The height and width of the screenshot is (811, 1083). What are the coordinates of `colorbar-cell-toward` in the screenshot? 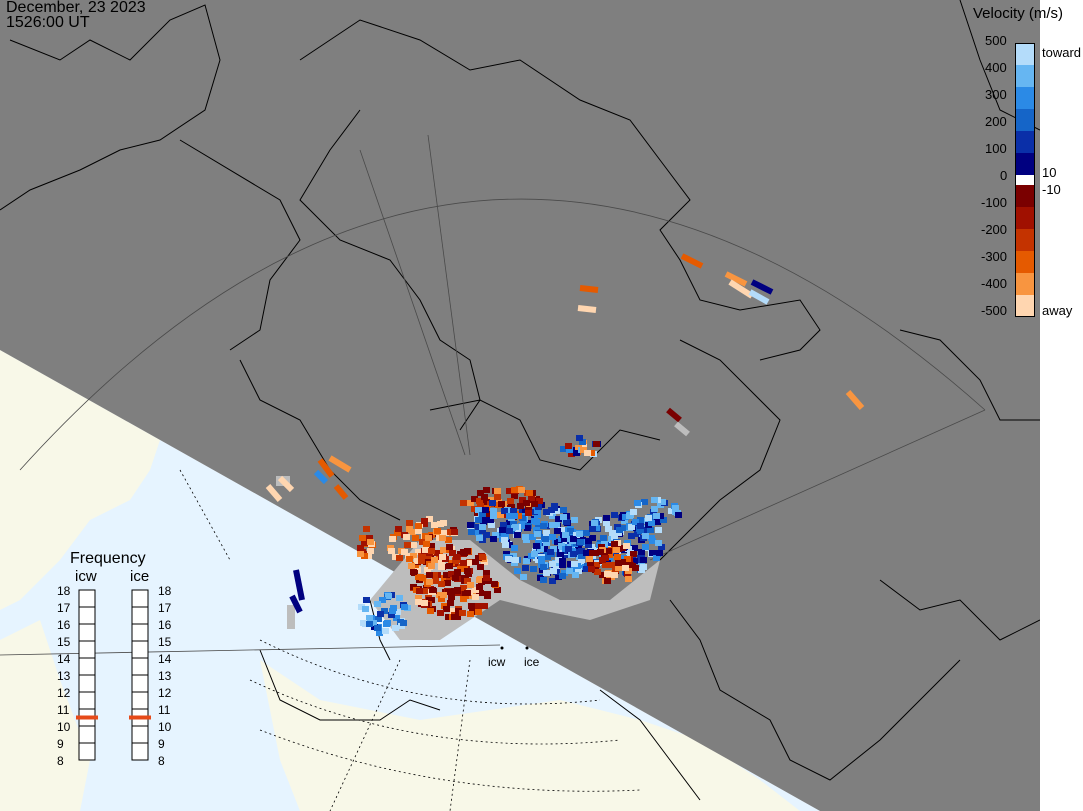 It's located at (1025, 120).